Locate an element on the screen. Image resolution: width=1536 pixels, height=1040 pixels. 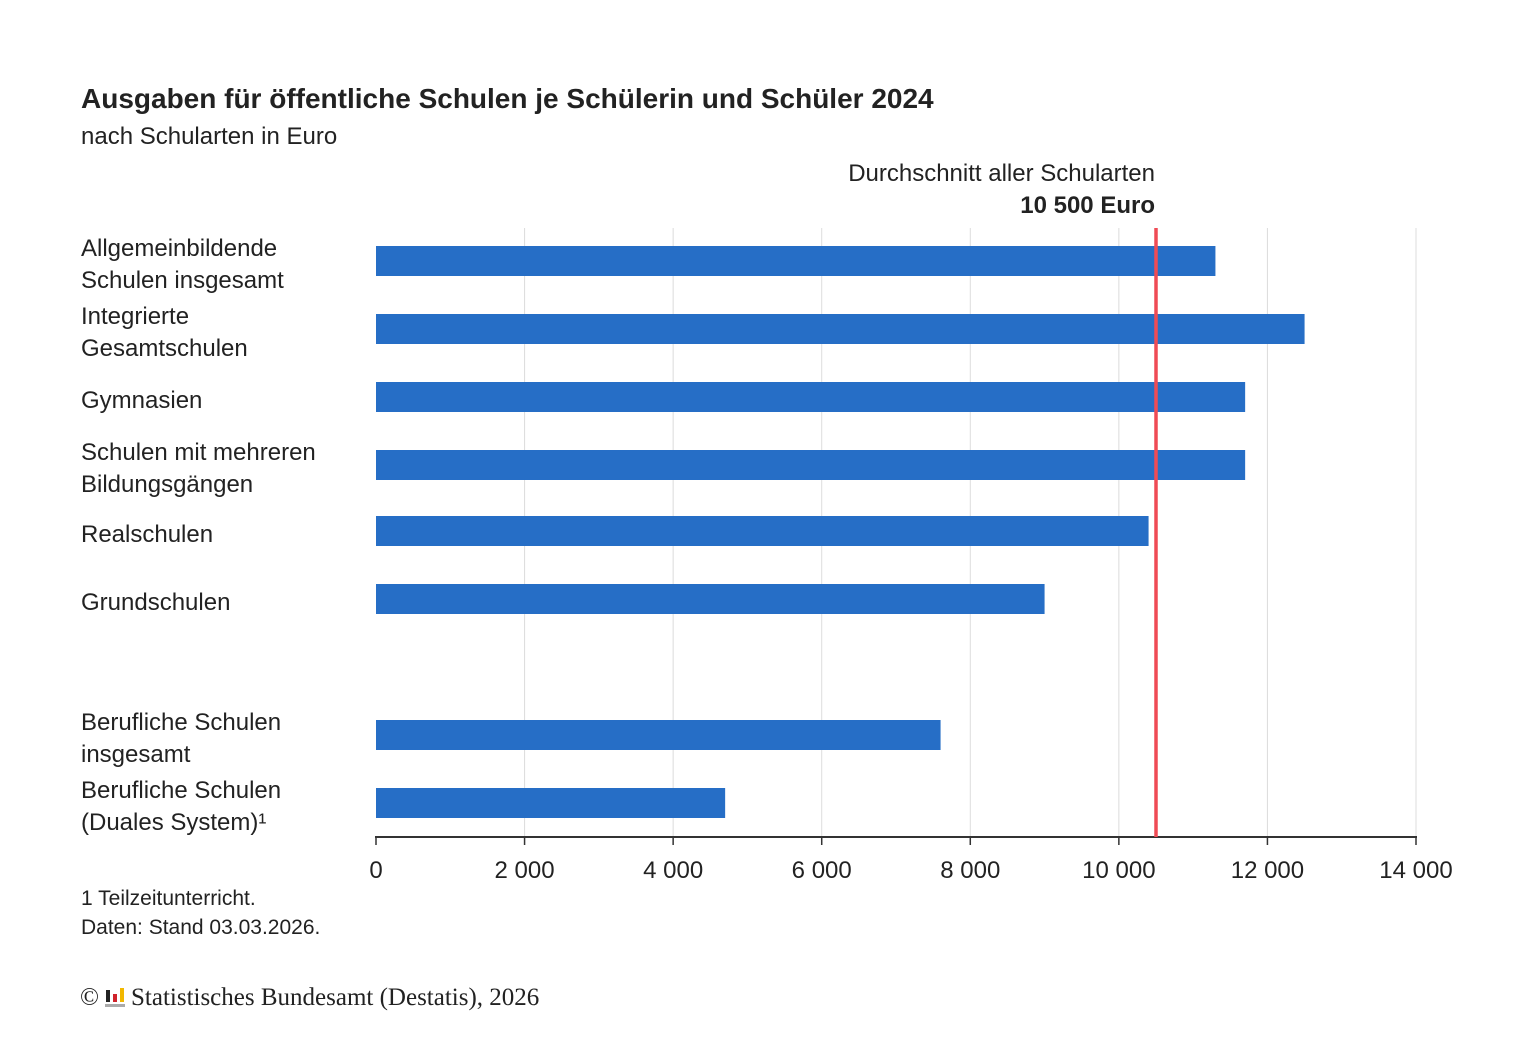
x-tick-label: 0 is located at coordinates (375, 870).